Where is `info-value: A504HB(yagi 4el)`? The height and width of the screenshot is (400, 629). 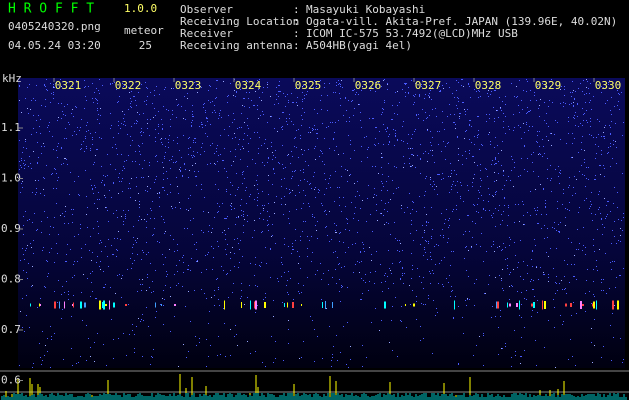
info-value: A504HB(yagi 4el) is located at coordinates (359, 45).